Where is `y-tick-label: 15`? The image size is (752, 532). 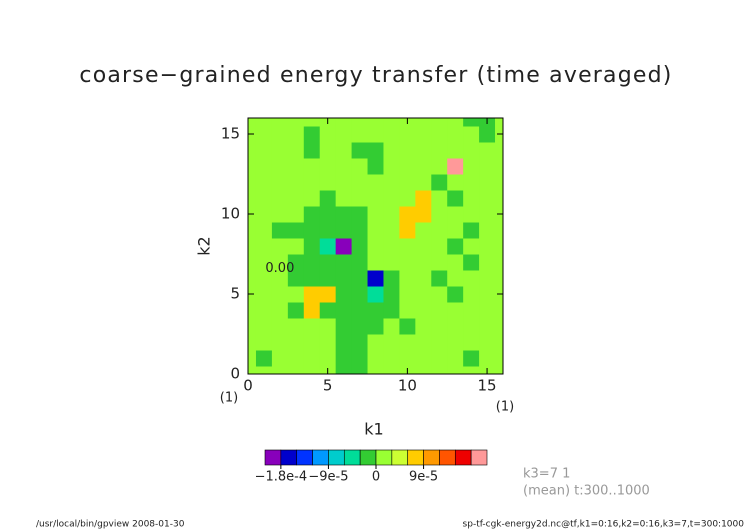
y-tick-label: 15 is located at coordinates (230, 134).